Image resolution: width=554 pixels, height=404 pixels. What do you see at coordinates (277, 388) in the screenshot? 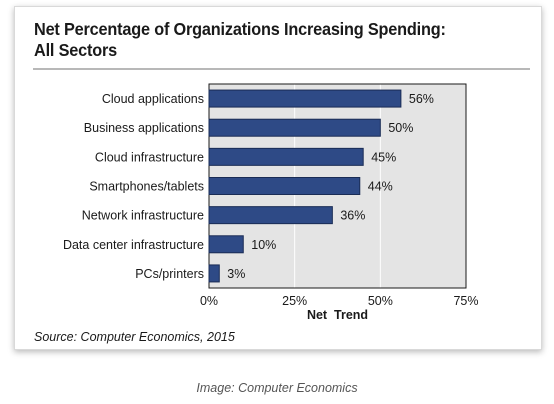
I see `image-caption: Image: Computer Economics` at bounding box center [277, 388].